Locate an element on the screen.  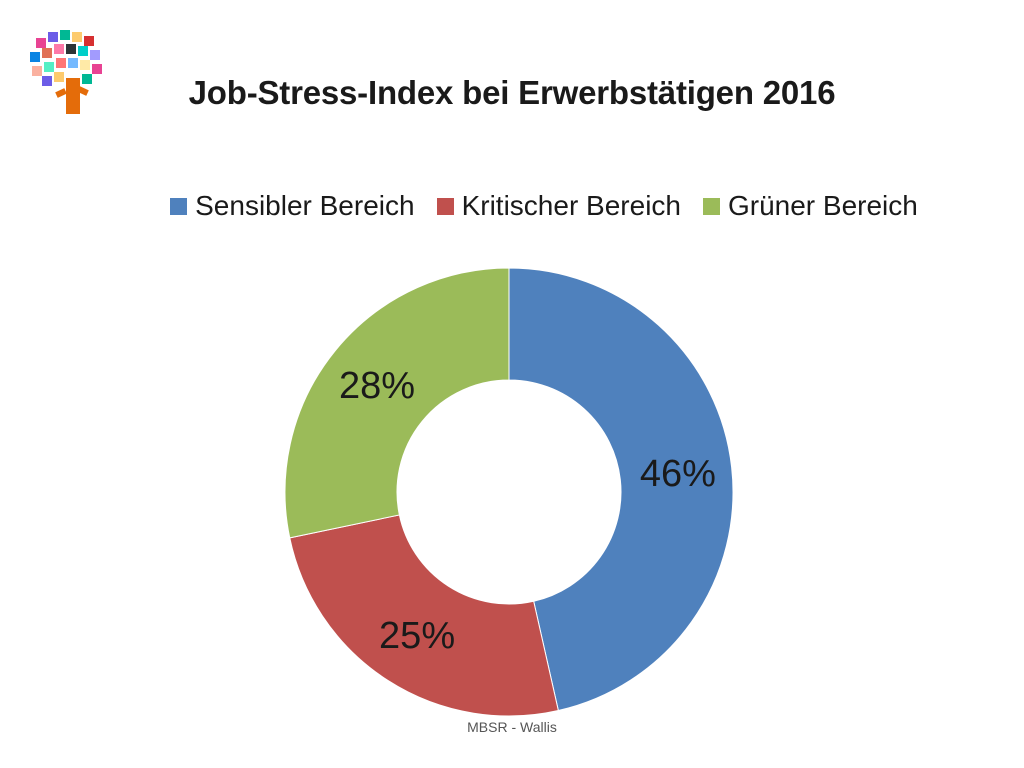
legend-label-gruener: Grüner Bereich is located at coordinates (822, 205).